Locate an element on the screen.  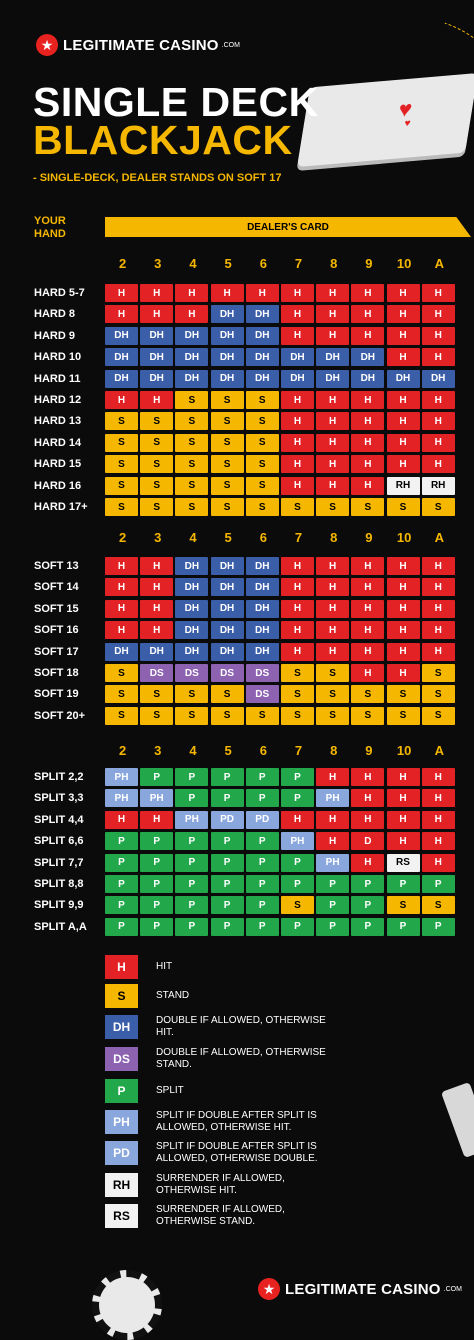
hand-label: HARD 13 is located at coordinates (58, 421).